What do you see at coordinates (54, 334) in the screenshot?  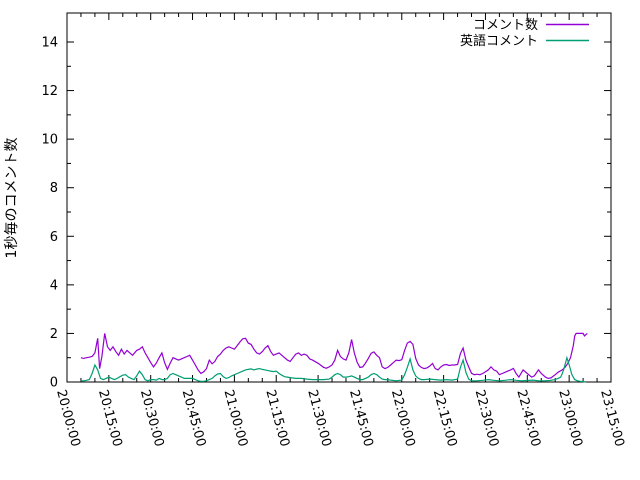 I see `y-tick-label: 2` at bounding box center [54, 334].